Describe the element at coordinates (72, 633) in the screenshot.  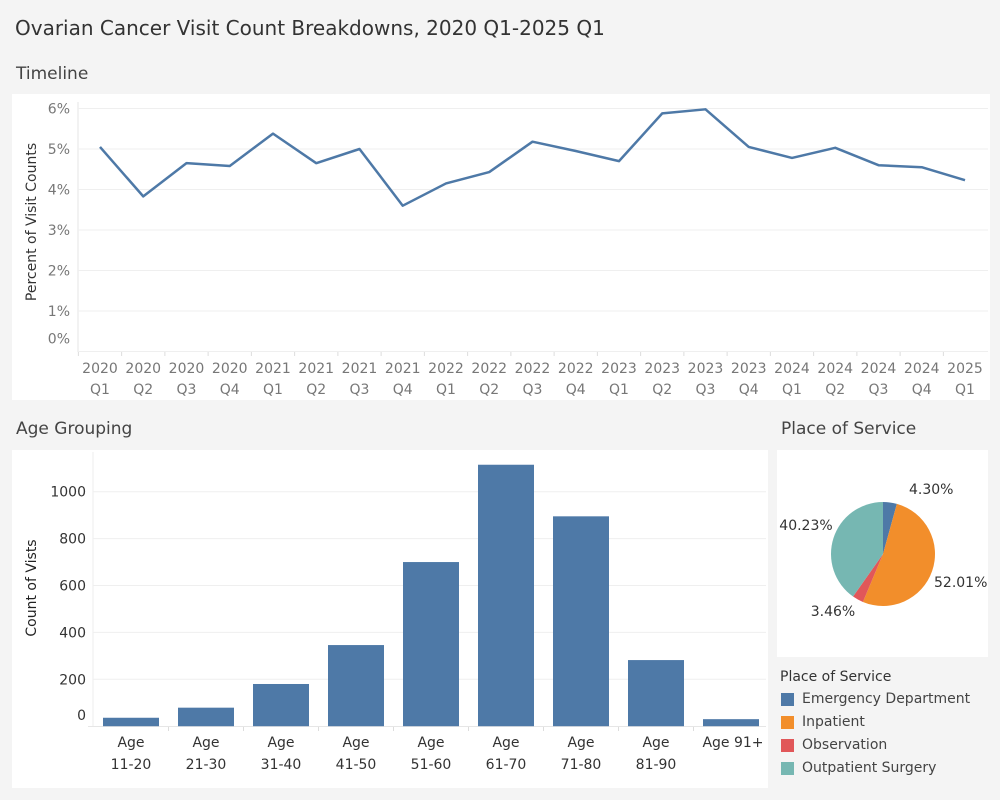
I see `y-tick-label: 400` at that location.